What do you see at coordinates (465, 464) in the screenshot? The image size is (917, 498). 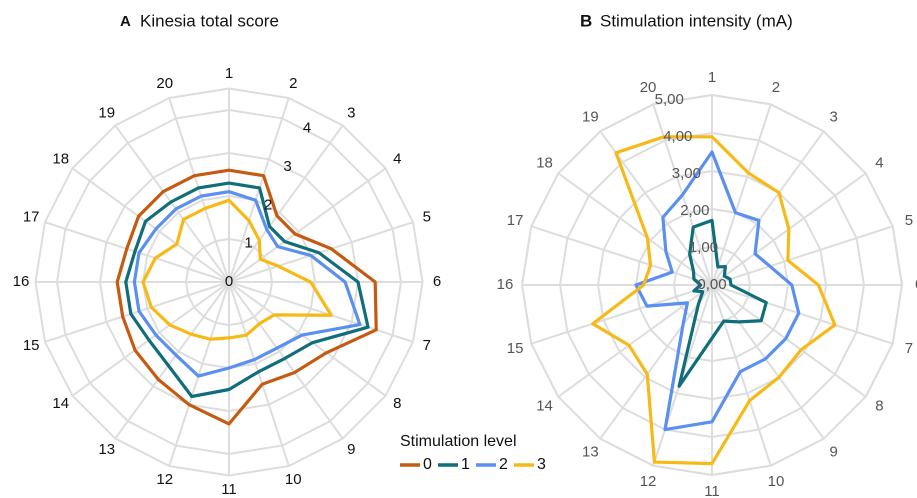 I see `legend-label: 1` at bounding box center [465, 464].